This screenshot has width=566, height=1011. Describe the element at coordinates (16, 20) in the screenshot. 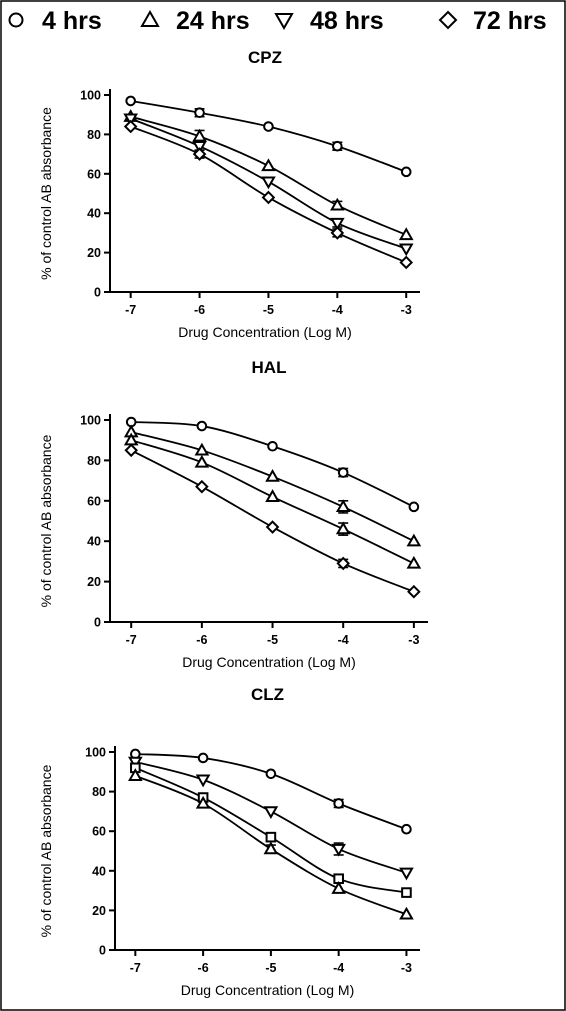

I see `circle-icon` at that location.